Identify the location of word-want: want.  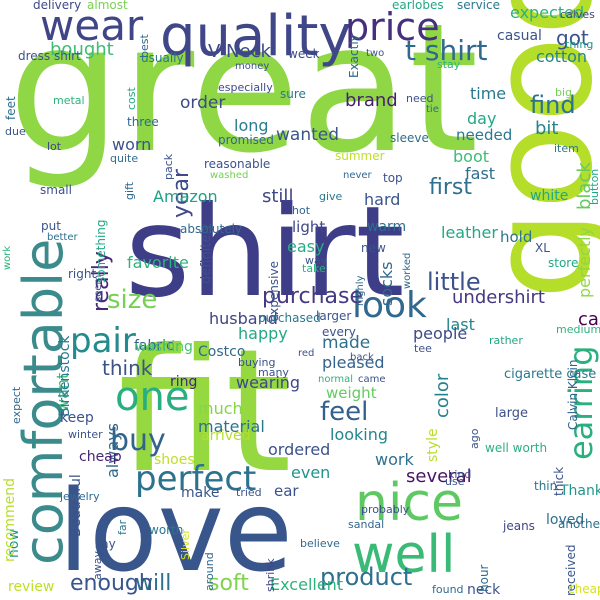
(62, 392).